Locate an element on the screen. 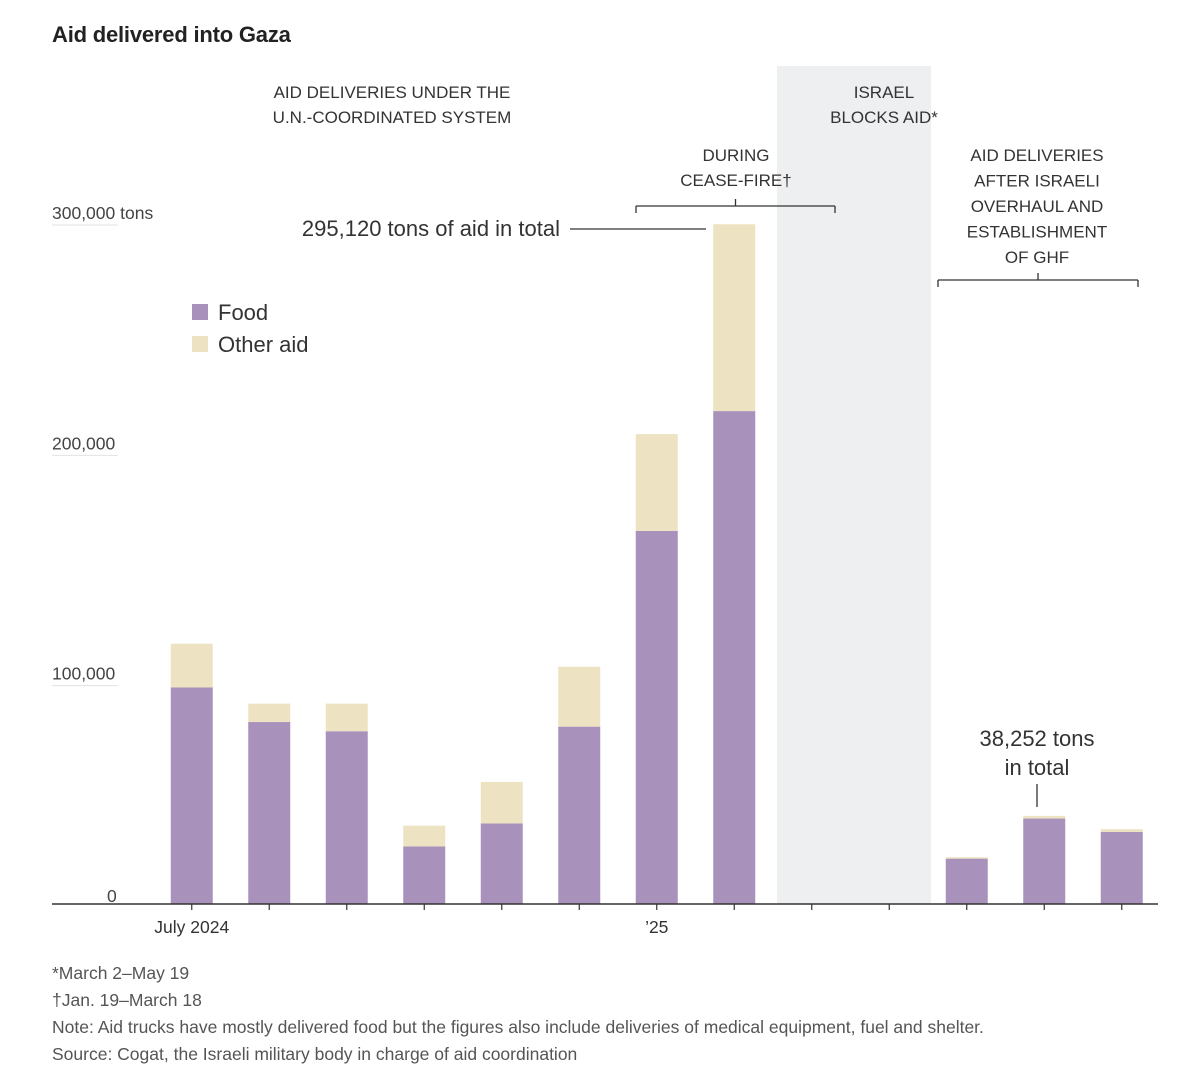  y-tick-label: 100,000 is located at coordinates (84, 674).